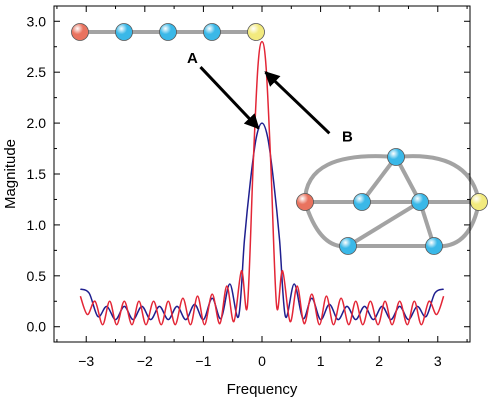 This screenshot has height=402, width=489. Describe the element at coordinates (37, 123) in the screenshot. I see `y-tick-label: 2.0` at that location.